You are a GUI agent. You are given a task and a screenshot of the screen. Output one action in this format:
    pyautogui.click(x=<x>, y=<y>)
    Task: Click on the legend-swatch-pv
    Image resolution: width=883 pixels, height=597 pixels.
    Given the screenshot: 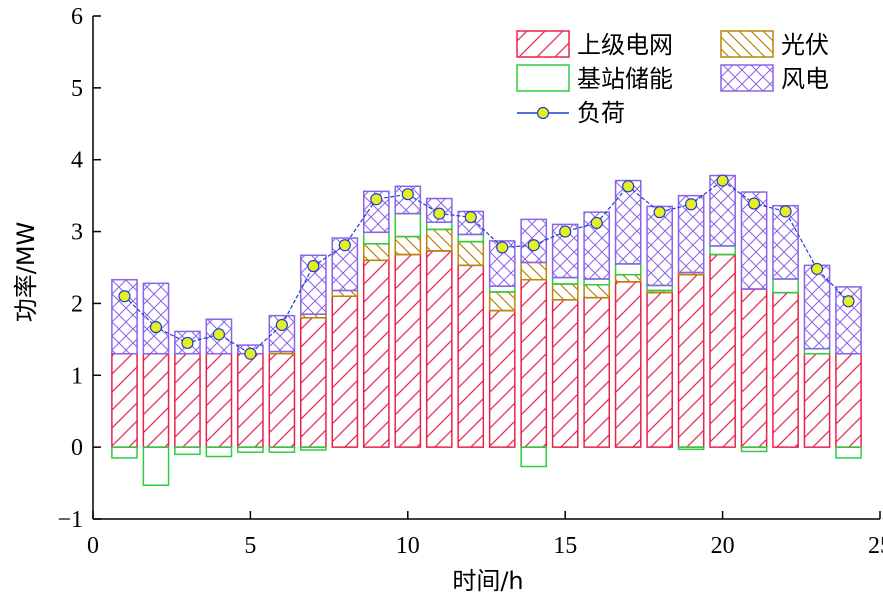 What is the action you would take?
    pyautogui.click(x=747, y=44)
    